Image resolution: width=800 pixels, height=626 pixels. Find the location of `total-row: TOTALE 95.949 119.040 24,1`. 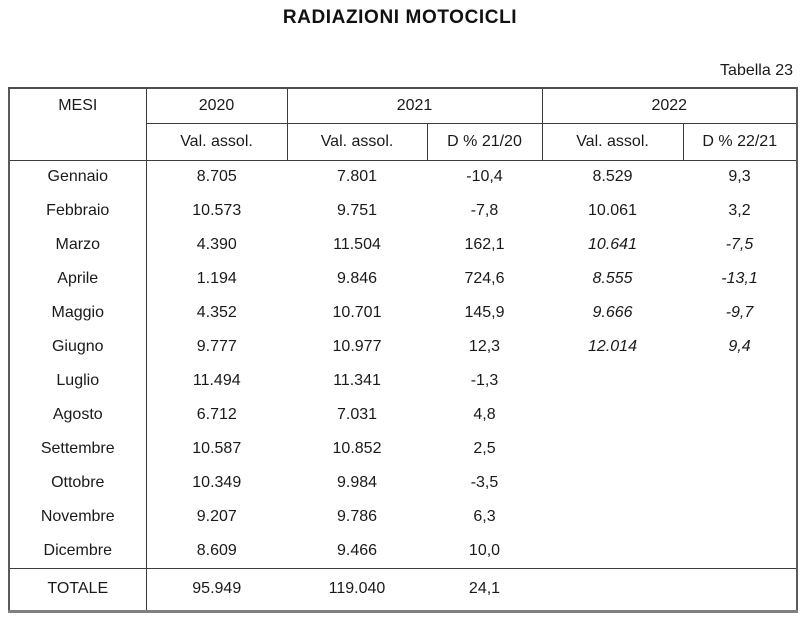

total-row: TOTALE 95.949 119.040 24,1 is located at coordinates (403, 589).